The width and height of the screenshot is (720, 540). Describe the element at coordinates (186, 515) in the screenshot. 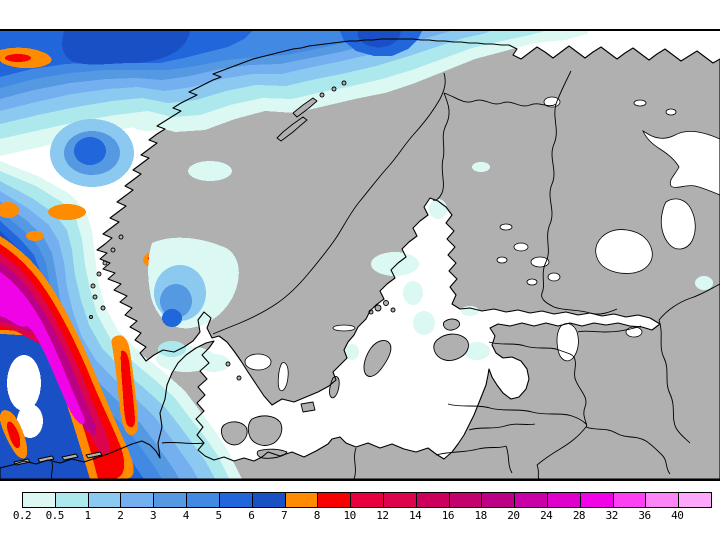

I see `legend-label-4: 4` at that location.